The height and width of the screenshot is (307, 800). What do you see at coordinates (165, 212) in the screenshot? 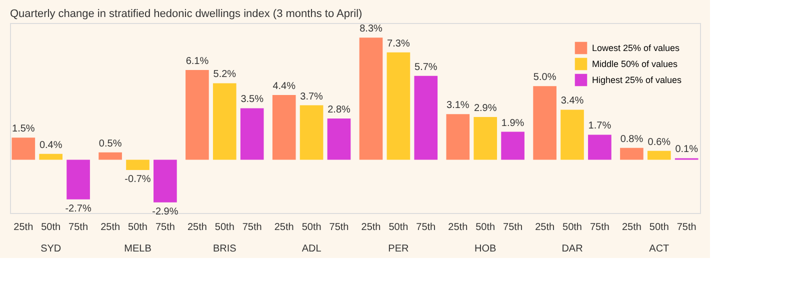
I see `data-label: -2.9%` at bounding box center [165, 212].